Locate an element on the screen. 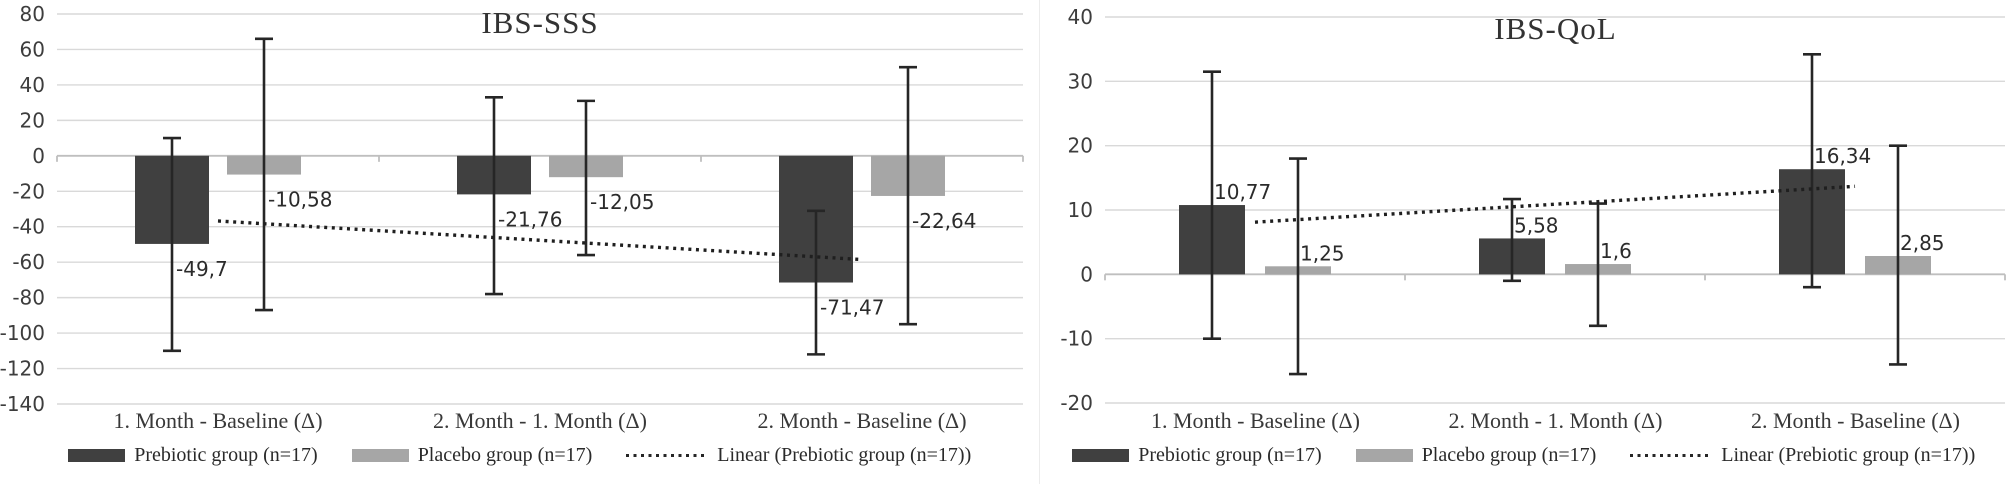  svg-text: -21,76 is located at coordinates (530, 219).